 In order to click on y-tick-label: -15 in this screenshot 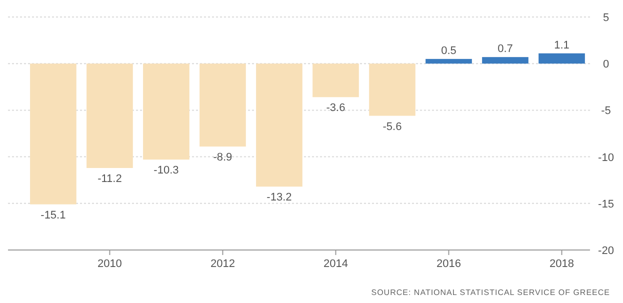, I will do `click(606, 204)`.